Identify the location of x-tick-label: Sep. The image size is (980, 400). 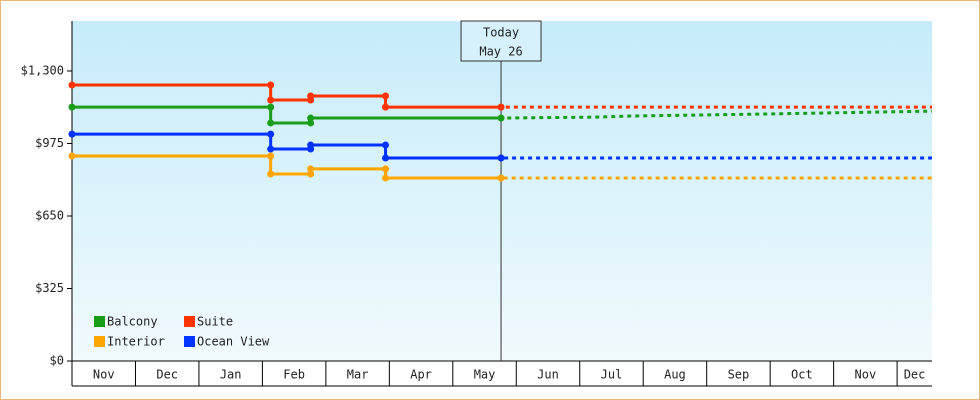
(739, 375).